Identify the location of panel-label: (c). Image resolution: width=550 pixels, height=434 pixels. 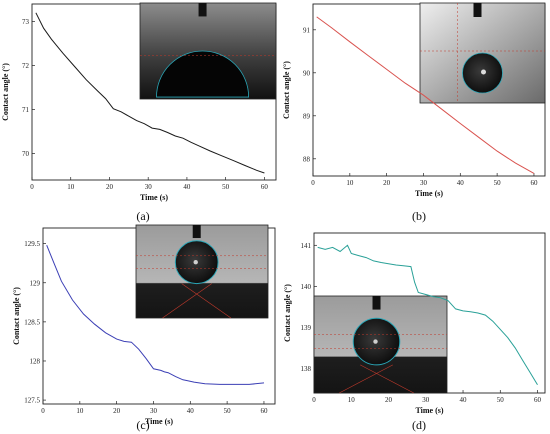
(142, 425).